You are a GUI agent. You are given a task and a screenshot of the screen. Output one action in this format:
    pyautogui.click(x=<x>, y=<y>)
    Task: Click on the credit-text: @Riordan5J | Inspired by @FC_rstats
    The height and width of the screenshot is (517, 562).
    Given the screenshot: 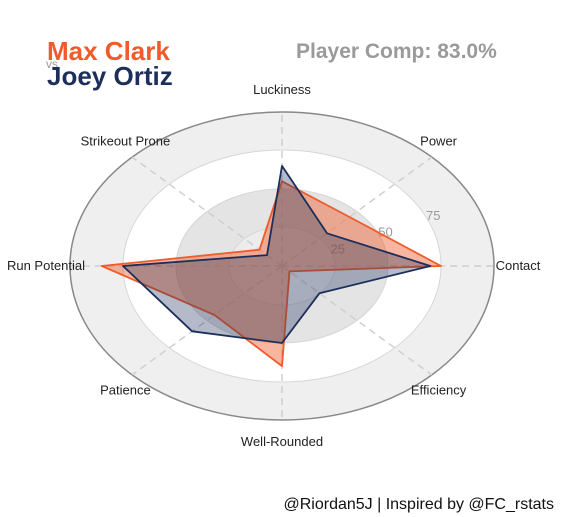 What is the action you would take?
    pyautogui.click(x=418, y=505)
    